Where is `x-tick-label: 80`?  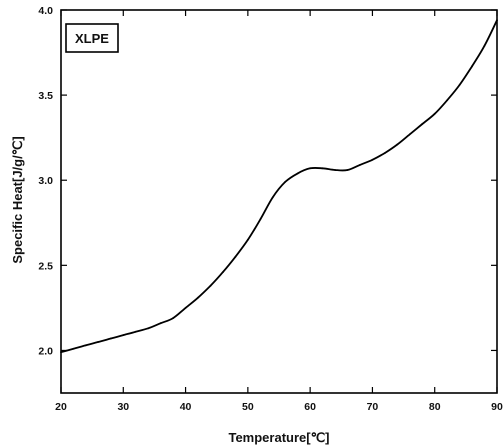 x-tick-label: 80 is located at coordinates (435, 407).